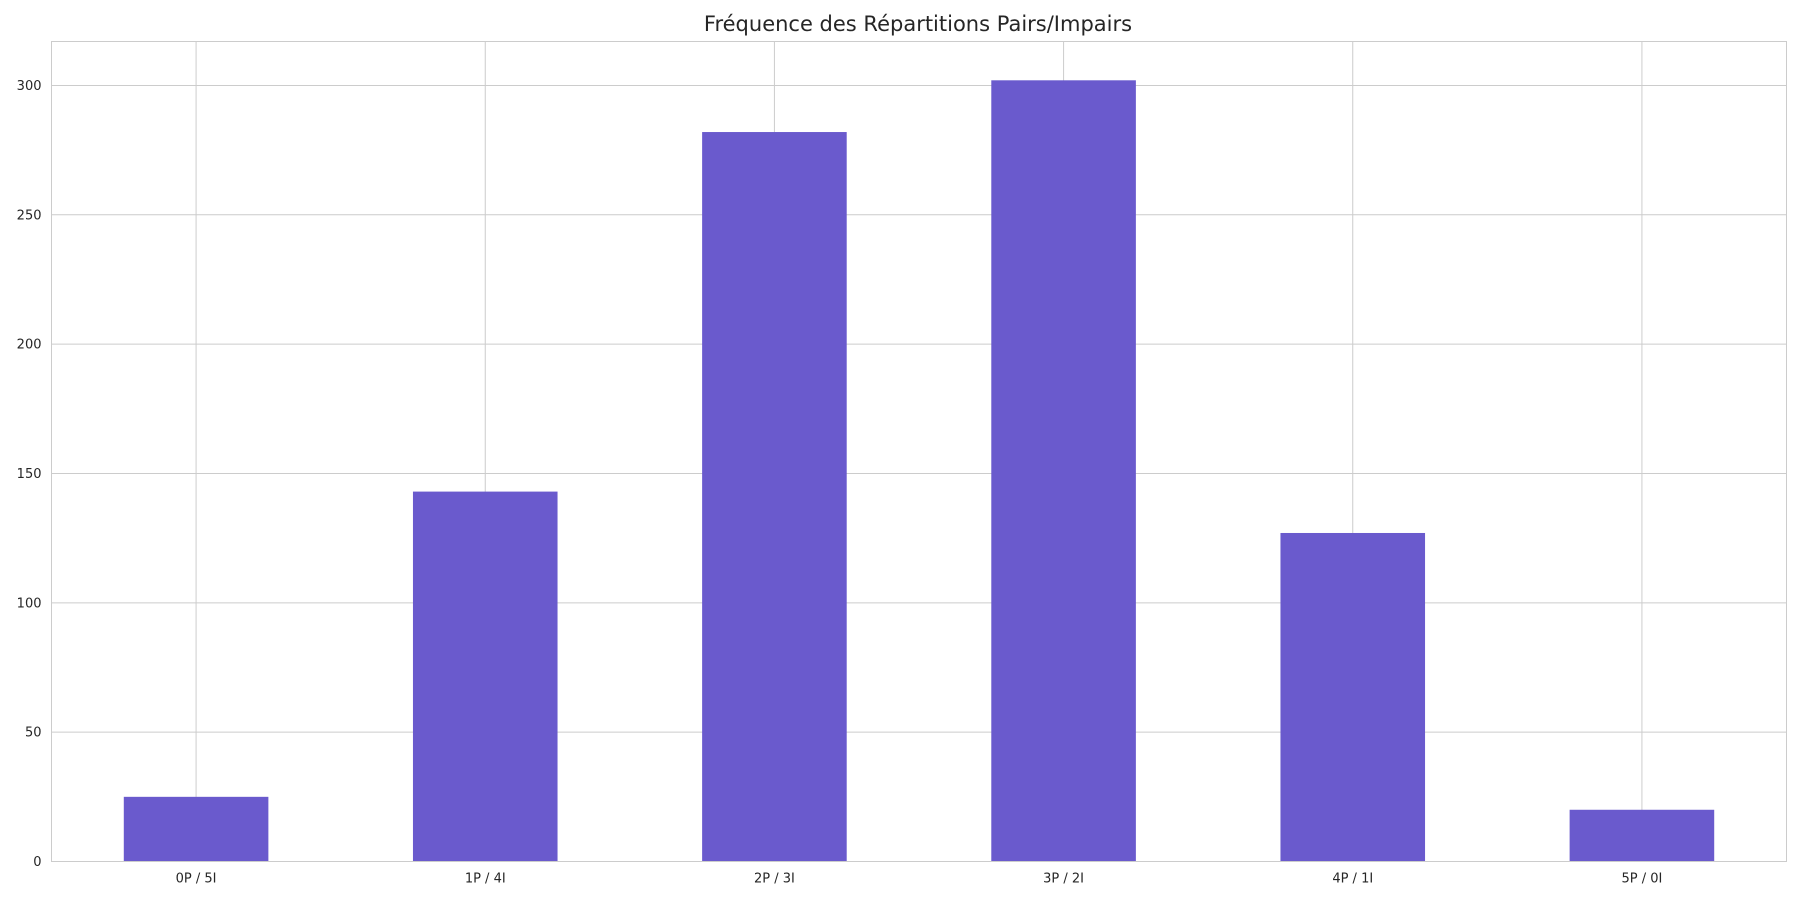 The width and height of the screenshot is (1800, 900). I want to click on x-tick-label: 4P / 1I, so click(1352, 879).